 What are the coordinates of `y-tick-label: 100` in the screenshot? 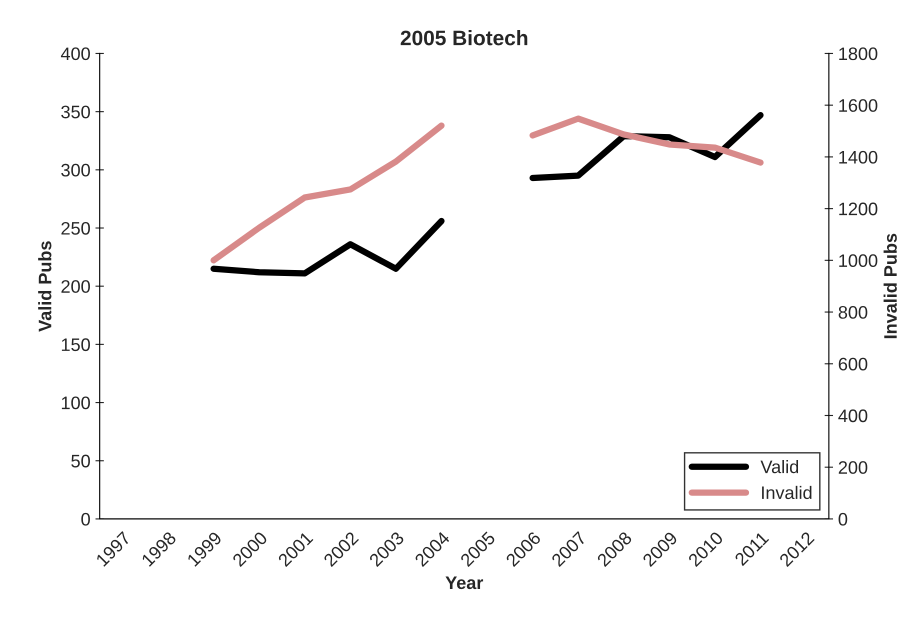 It's located at (76, 403).